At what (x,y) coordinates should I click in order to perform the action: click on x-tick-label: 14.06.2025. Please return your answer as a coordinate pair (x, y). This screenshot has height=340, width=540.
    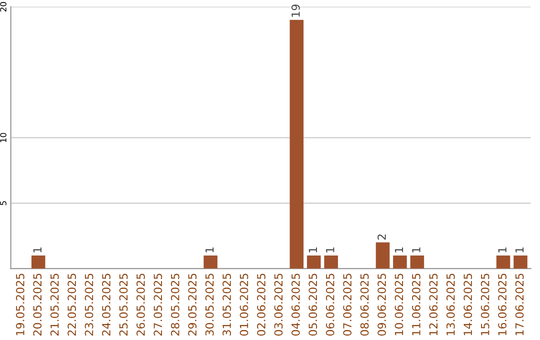
    Looking at the image, I should click on (468, 305).